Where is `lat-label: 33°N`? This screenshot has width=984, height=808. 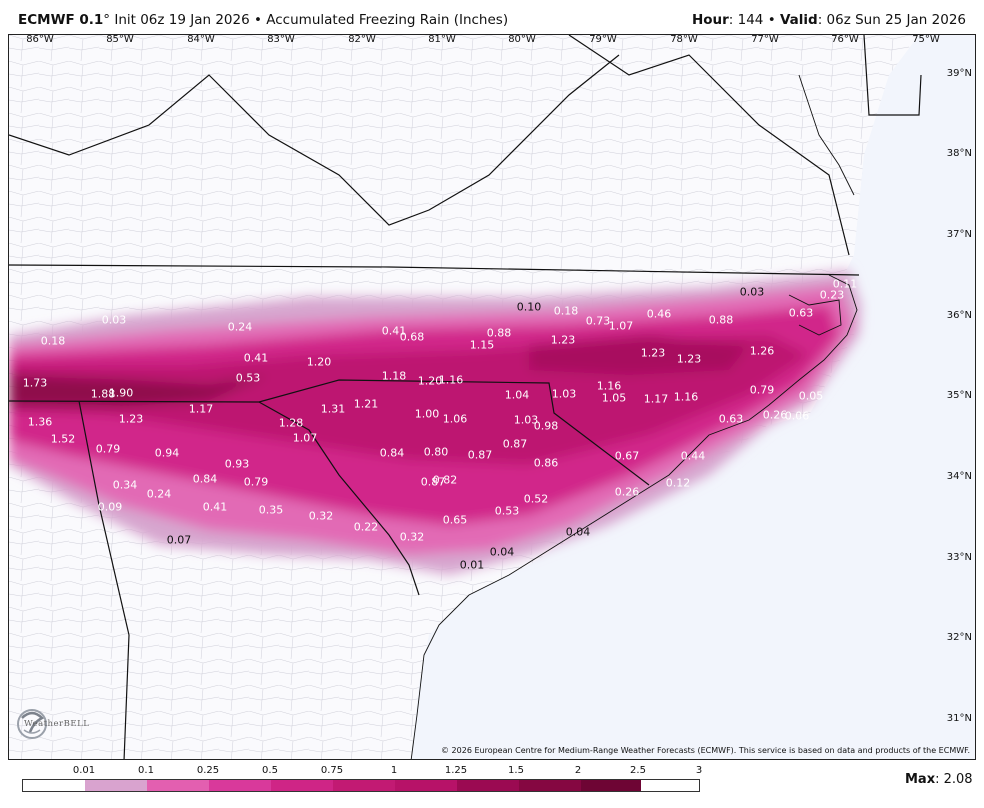
lat-label: 33°N is located at coordinates (959, 557).